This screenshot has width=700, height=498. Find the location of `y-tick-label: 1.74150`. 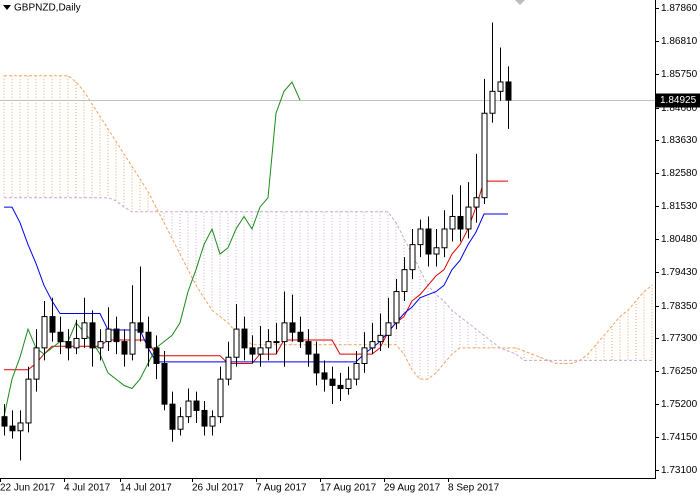

y-tick-label: 1.74150 is located at coordinates (679, 437).